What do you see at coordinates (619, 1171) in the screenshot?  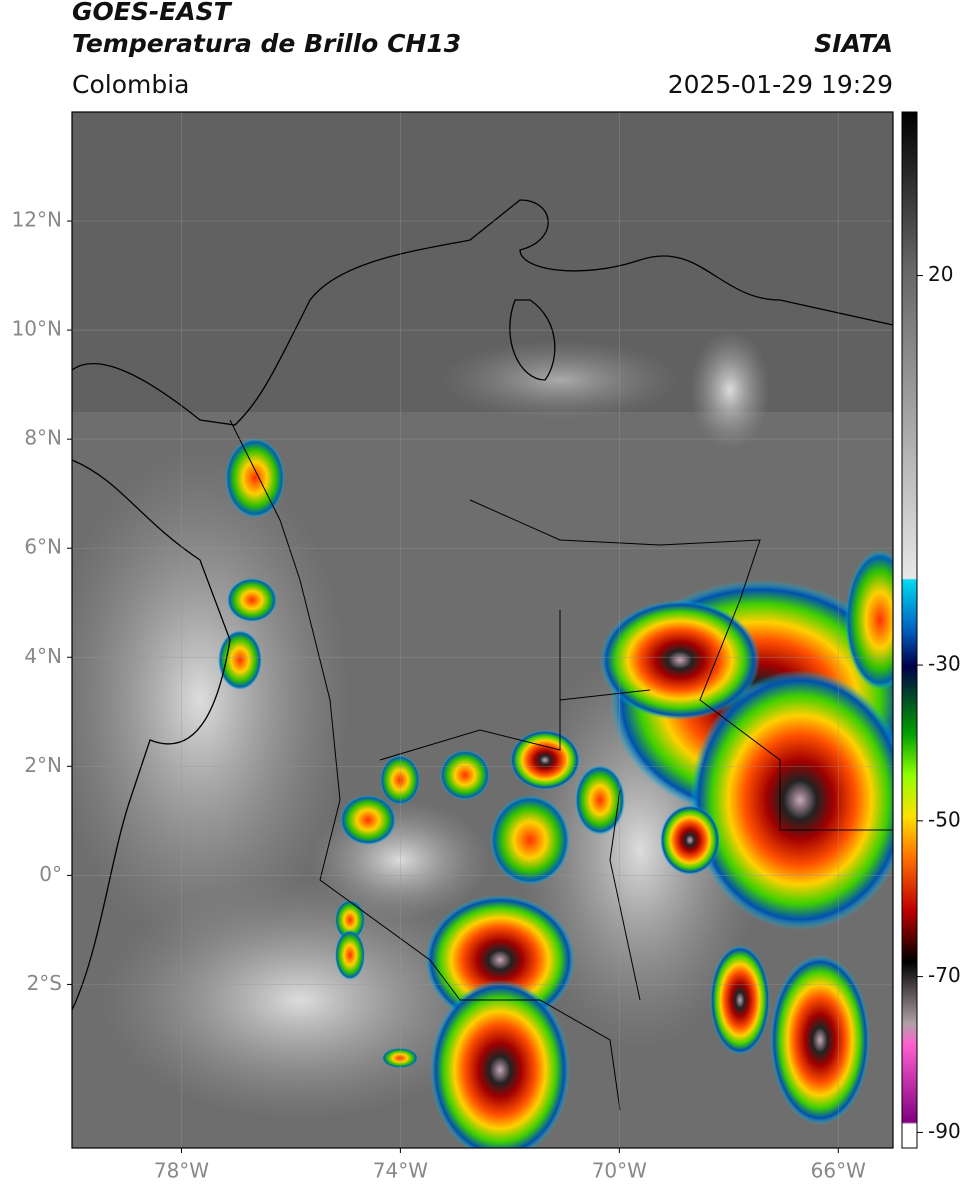 I see `x-tick-label: 70°W` at bounding box center [619, 1171].